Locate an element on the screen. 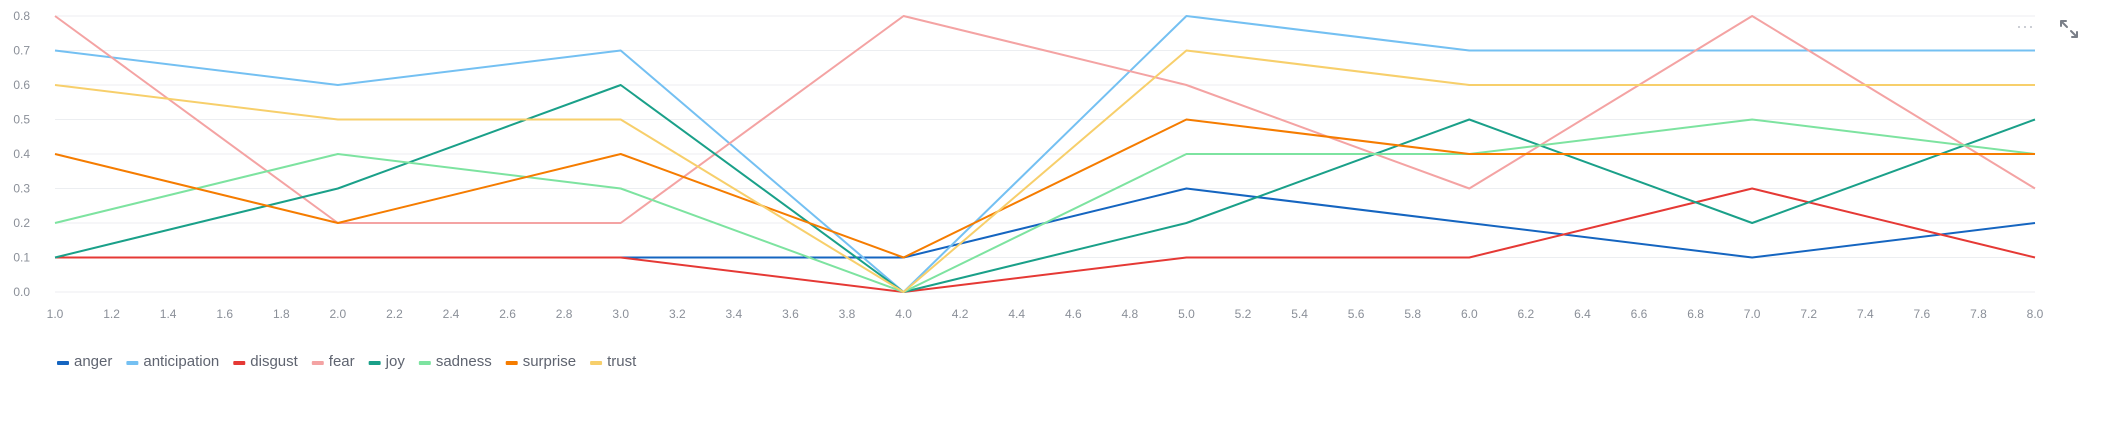 The image size is (2114, 434). x-tick-label: 4.6 is located at coordinates (1073, 314).